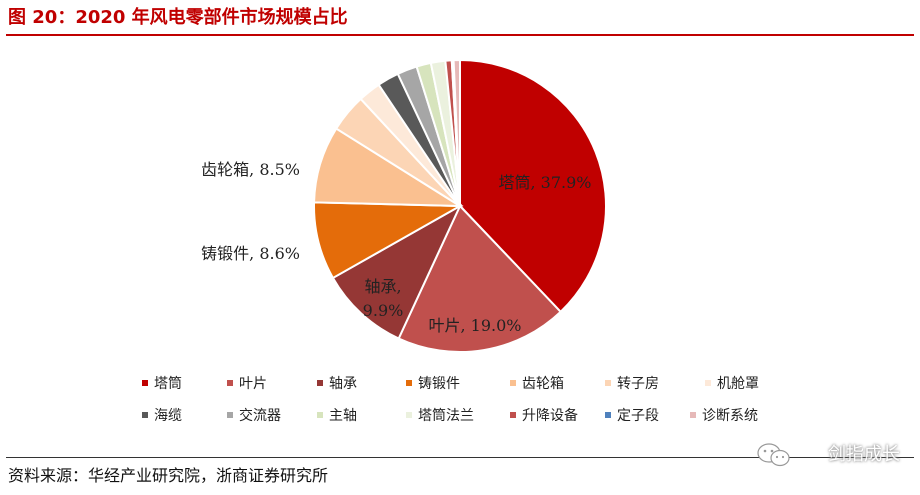 The height and width of the screenshot is (495, 920). I want to click on legend-label-9: 交流器, so click(260, 415).